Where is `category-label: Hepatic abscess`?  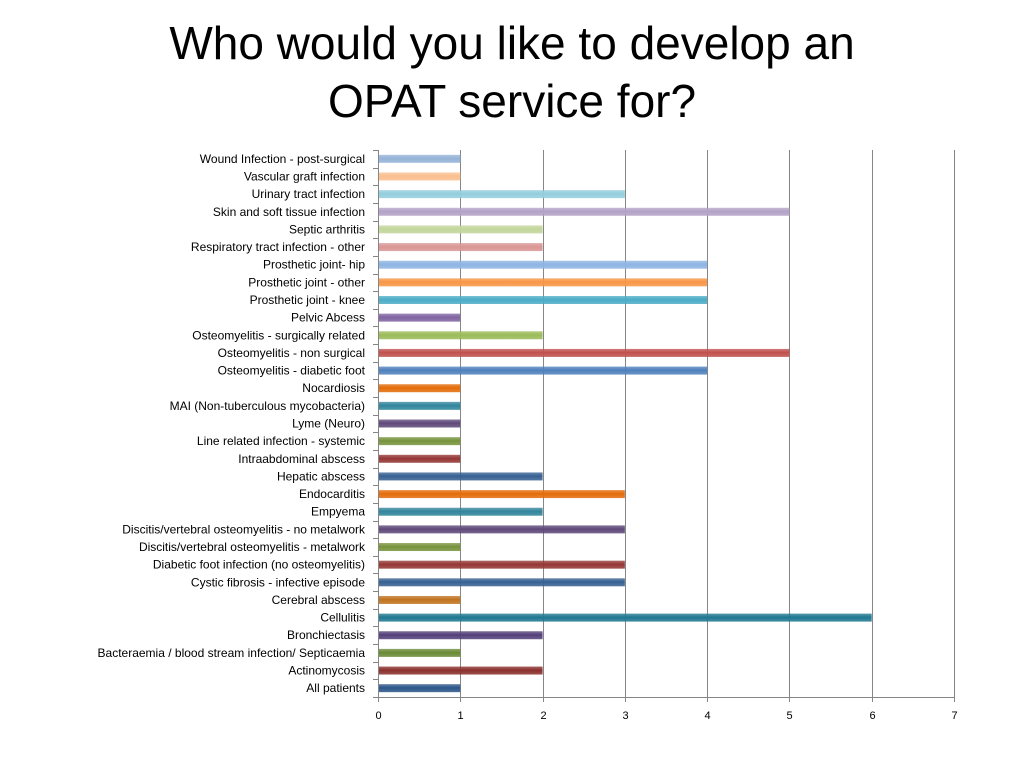 category-label: Hepatic abscess is located at coordinates (321, 476).